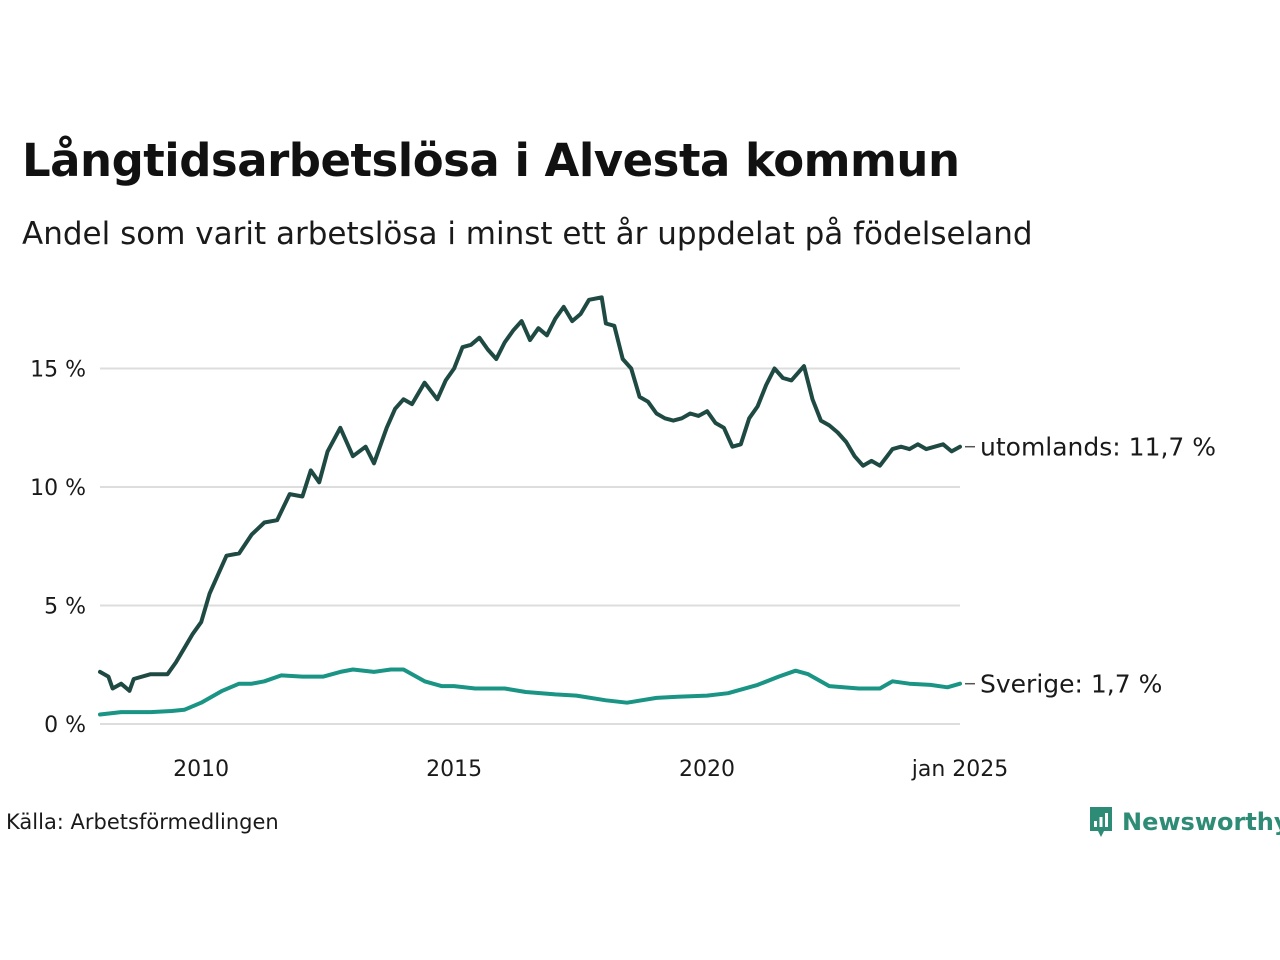 Image resolution: width=1280 pixels, height=960 pixels. Describe the element at coordinates (58, 548) in the screenshot. I see `y-axis-ticks: 0 % 5 % 10 % 15 %` at that location.